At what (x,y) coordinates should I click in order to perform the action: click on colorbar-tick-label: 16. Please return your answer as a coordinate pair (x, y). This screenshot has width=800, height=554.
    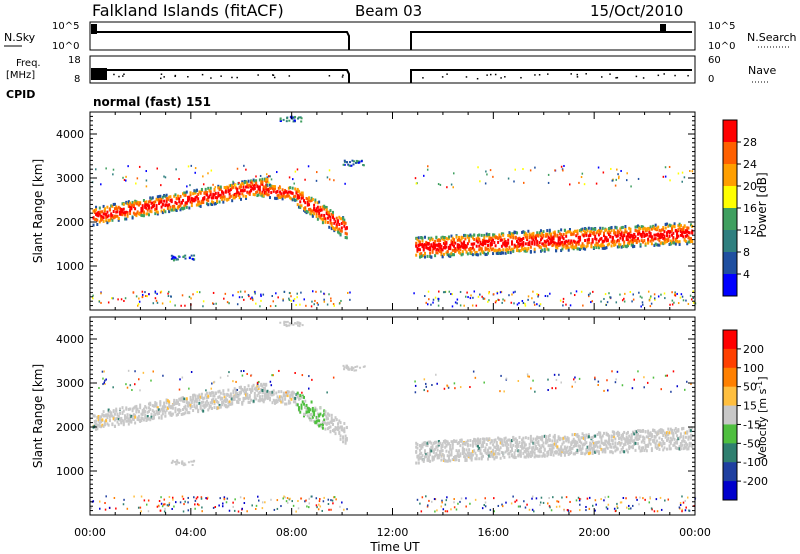
    Looking at the image, I should click on (750, 208).